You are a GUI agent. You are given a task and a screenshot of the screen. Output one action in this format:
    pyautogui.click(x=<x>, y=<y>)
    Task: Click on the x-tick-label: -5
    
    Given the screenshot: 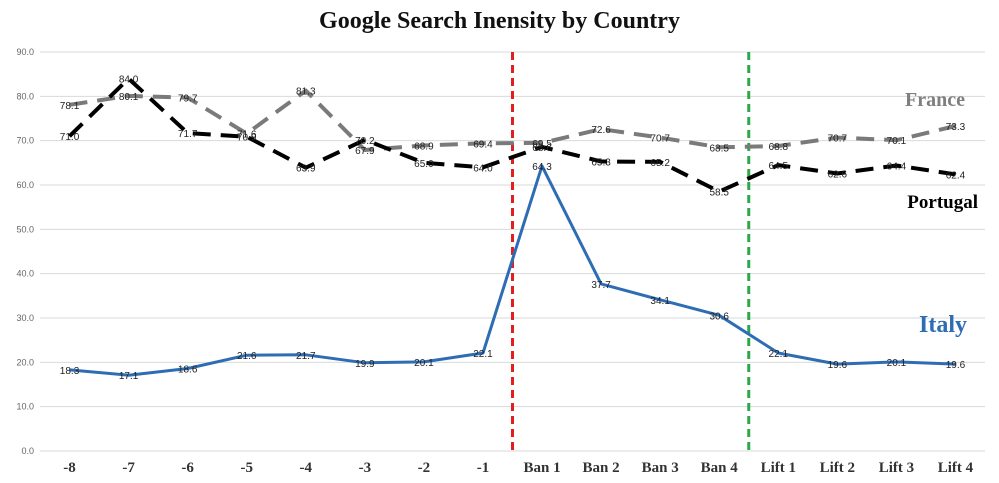 What is the action you would take?
    pyautogui.click(x=246, y=468)
    